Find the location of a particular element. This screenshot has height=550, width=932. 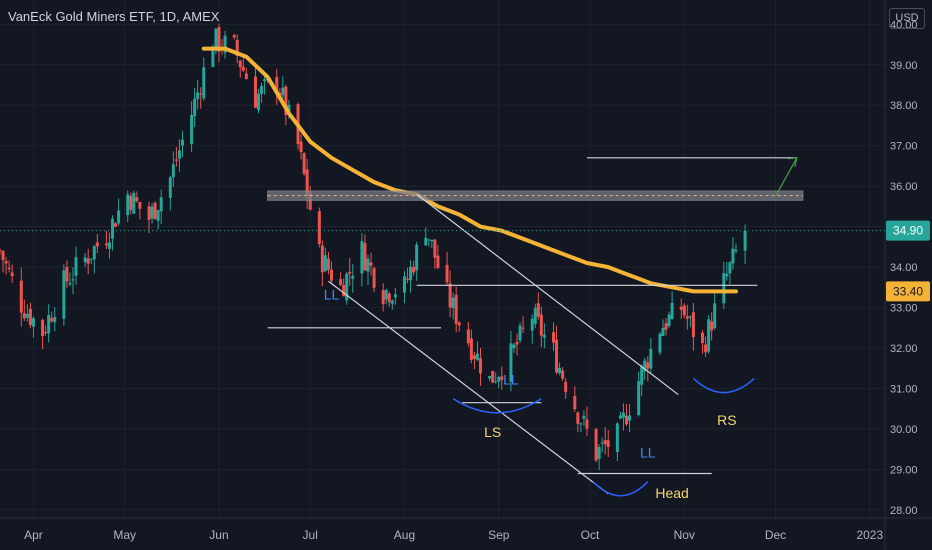

x-tick-label: Sep is located at coordinates (499, 535).